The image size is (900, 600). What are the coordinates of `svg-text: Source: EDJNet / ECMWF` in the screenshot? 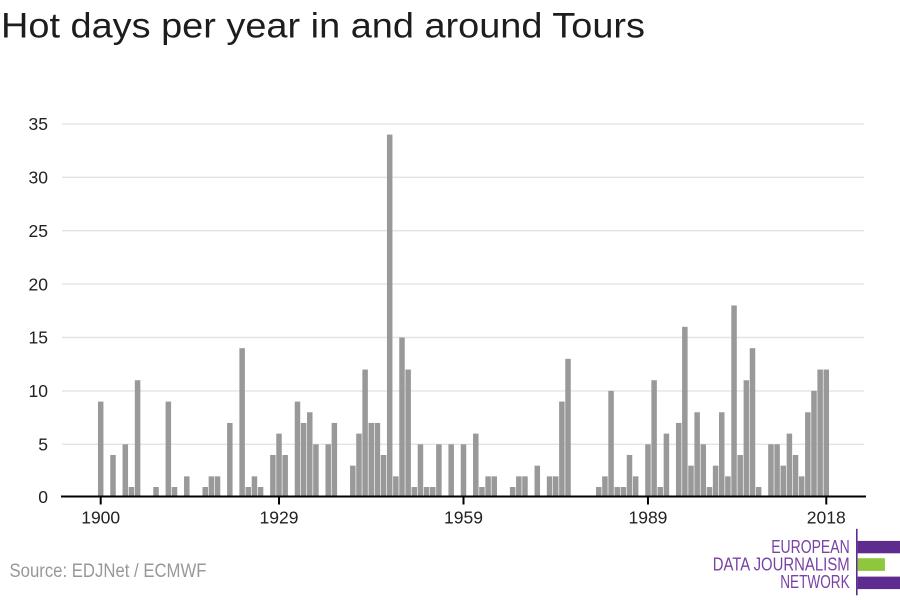 It's located at (108, 571).